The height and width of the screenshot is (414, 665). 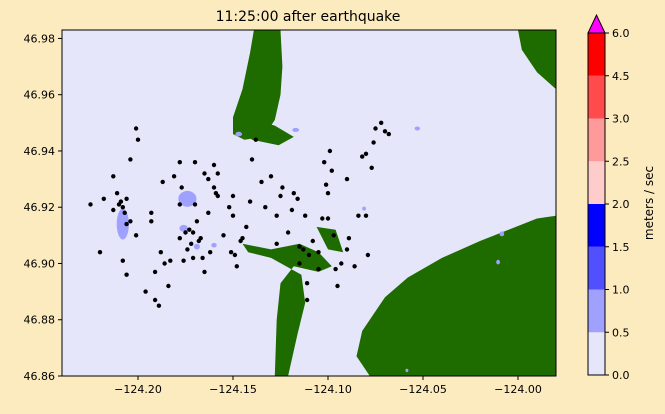 What do you see at coordinates (518, 389) in the screenshot?
I see `x-tick-label: −124.00` at bounding box center [518, 389].